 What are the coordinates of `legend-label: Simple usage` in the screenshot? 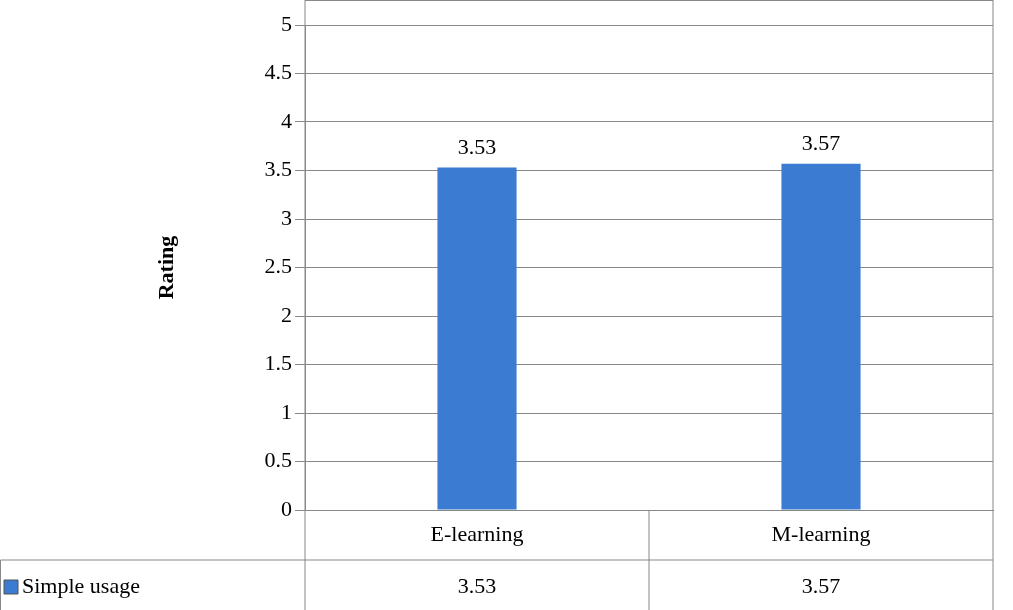 It's located at (81, 585).